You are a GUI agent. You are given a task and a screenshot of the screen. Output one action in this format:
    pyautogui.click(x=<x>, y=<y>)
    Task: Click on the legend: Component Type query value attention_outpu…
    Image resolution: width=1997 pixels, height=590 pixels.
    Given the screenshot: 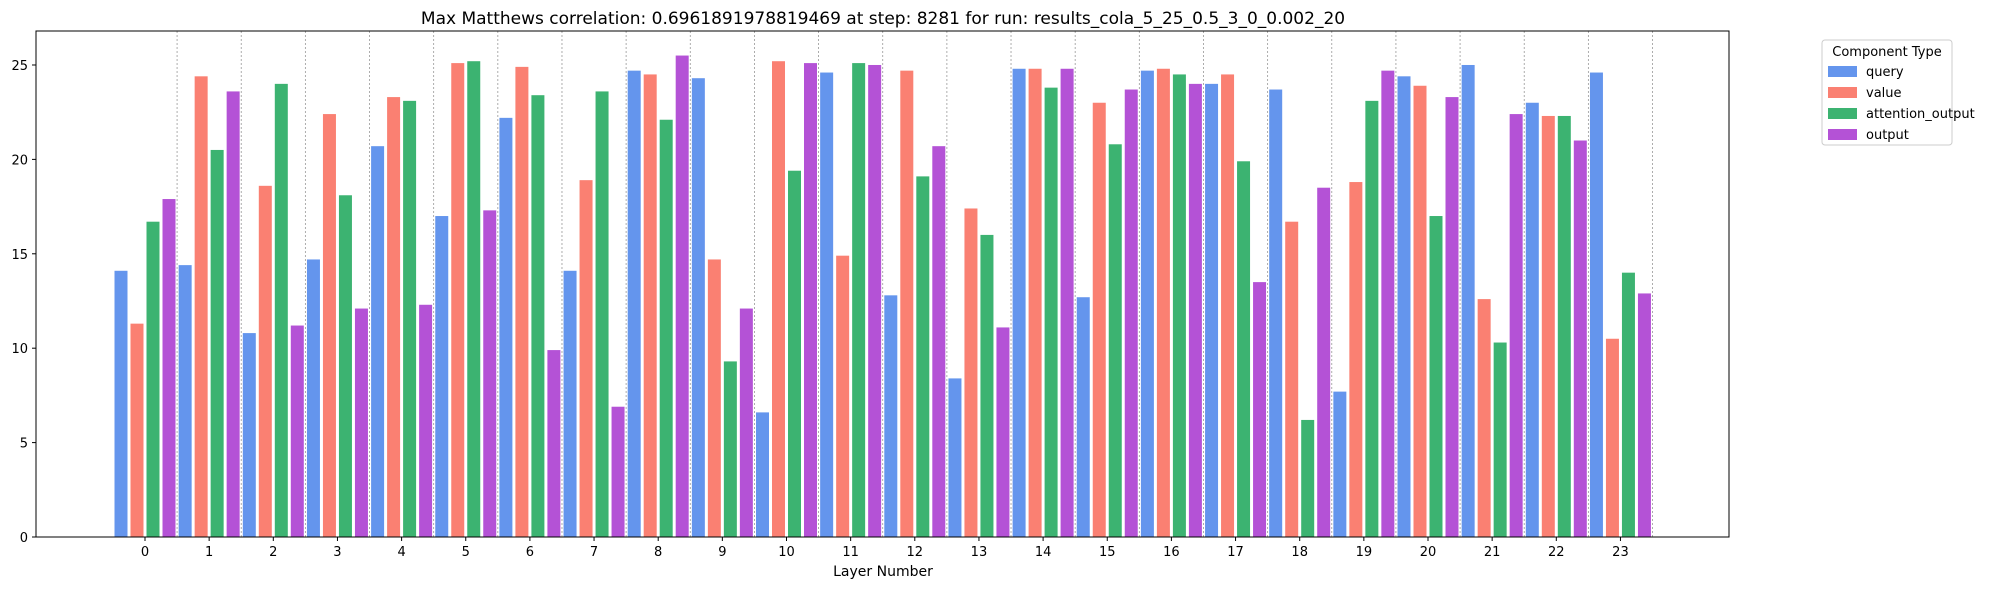 What is the action you would take?
    pyautogui.click(x=1898, y=92)
    